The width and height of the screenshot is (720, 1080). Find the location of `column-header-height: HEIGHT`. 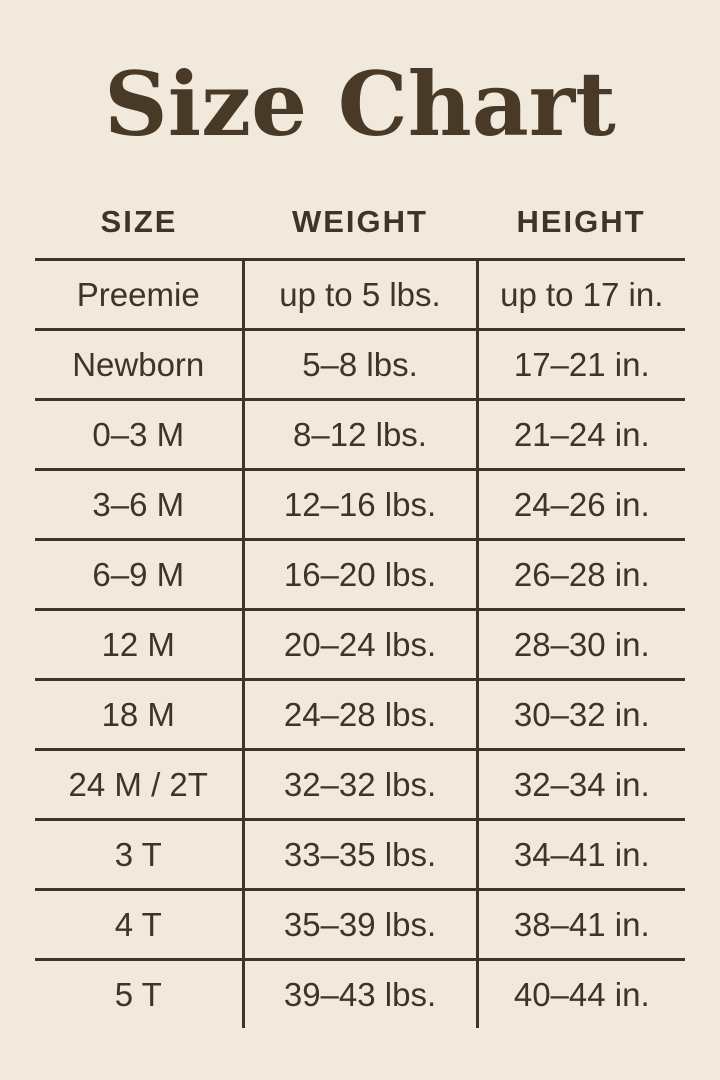

column-header-height: HEIGHT is located at coordinates (581, 206).